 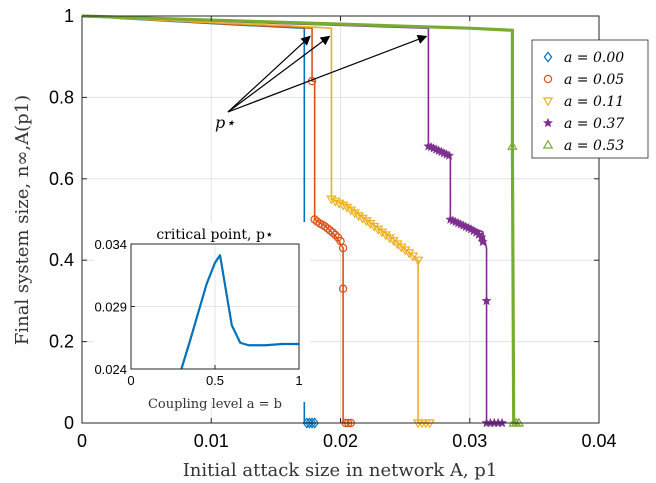 I want to click on legend-label-a-0-05: a = 0.05, so click(x=594, y=80).